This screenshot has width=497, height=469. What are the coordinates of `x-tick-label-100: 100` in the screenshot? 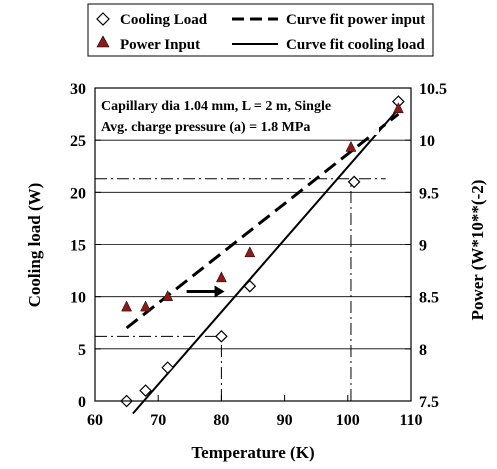 It's located at (348, 420).